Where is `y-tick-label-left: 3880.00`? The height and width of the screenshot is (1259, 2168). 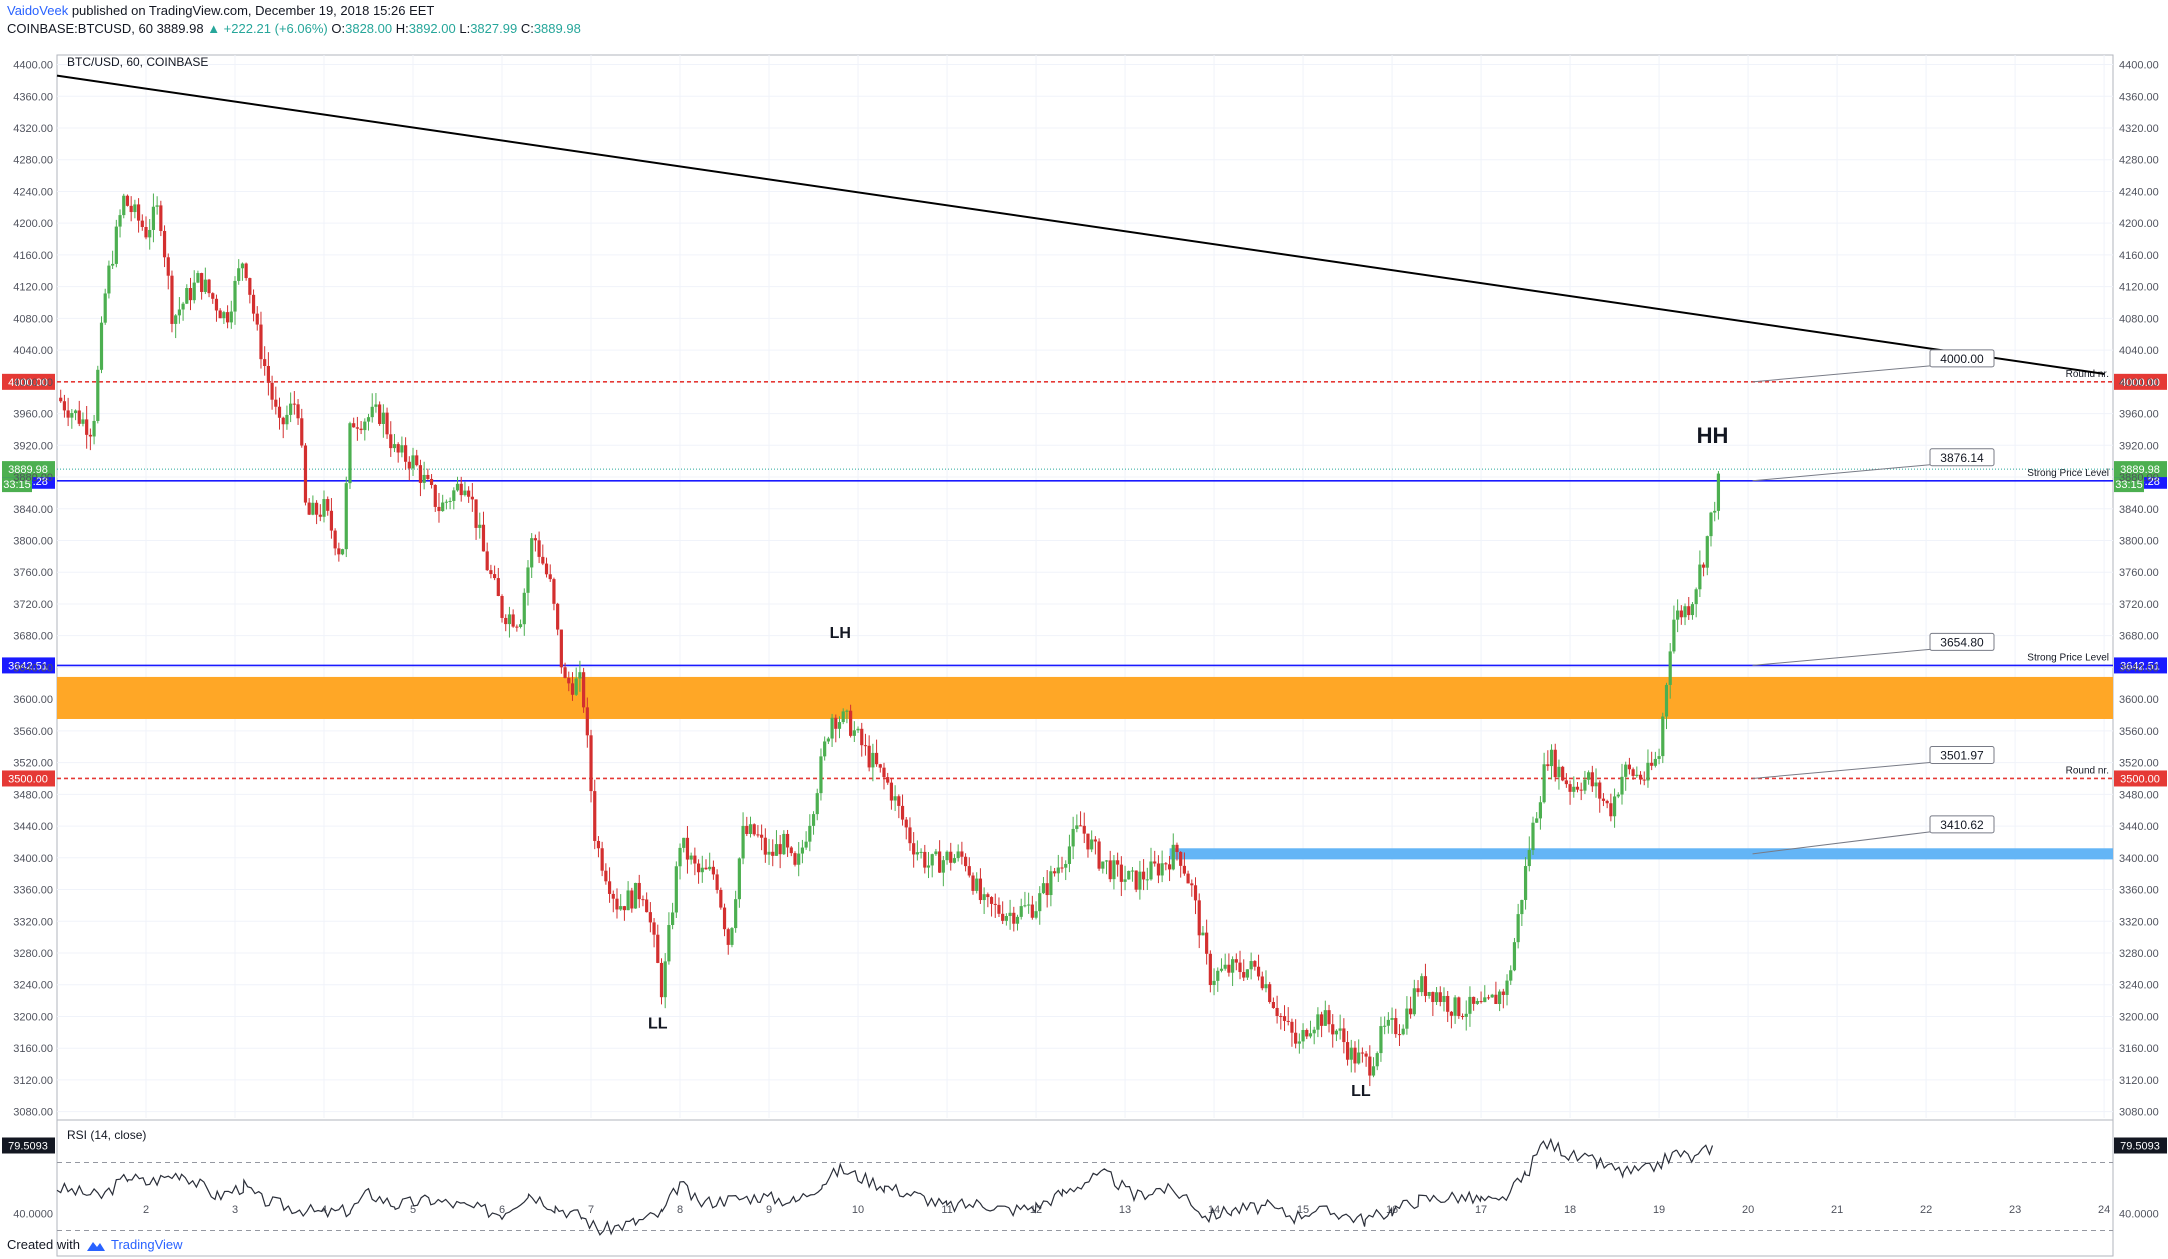 y-tick-label-left: 3880.00 is located at coordinates (33, 478).